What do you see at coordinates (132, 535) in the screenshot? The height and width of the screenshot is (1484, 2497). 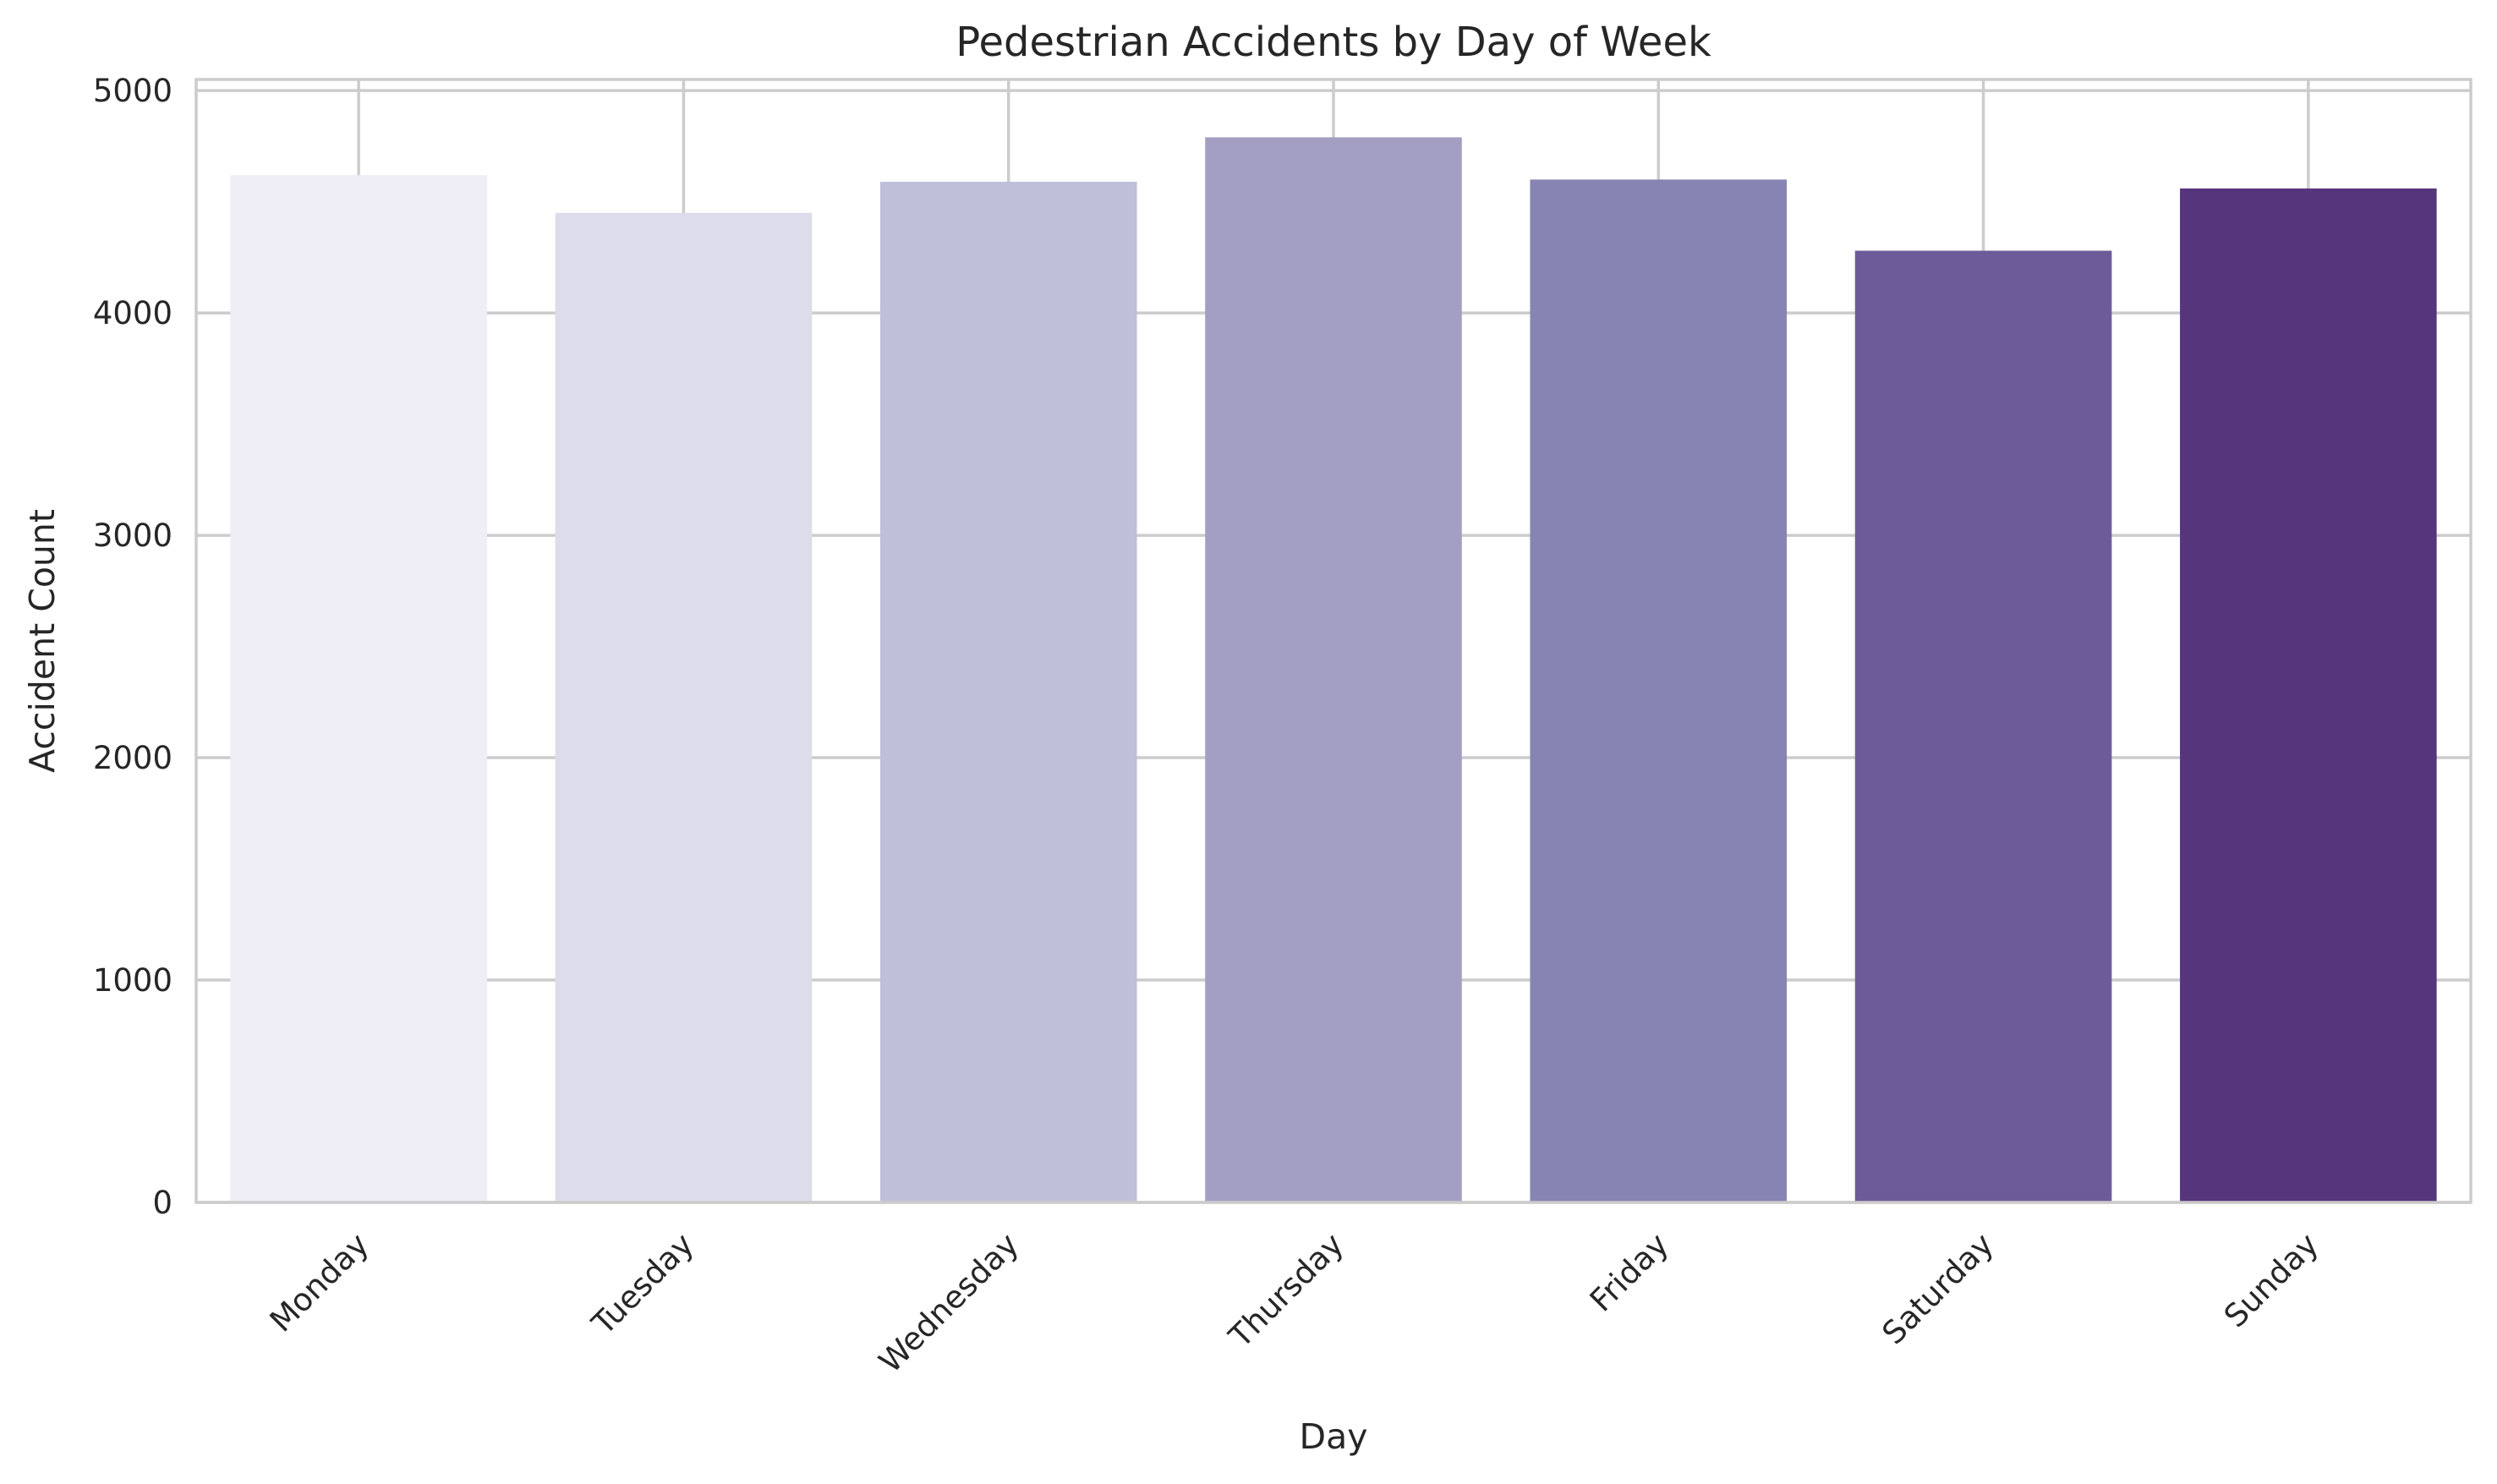 I see `y-tick-label: 3000` at bounding box center [132, 535].